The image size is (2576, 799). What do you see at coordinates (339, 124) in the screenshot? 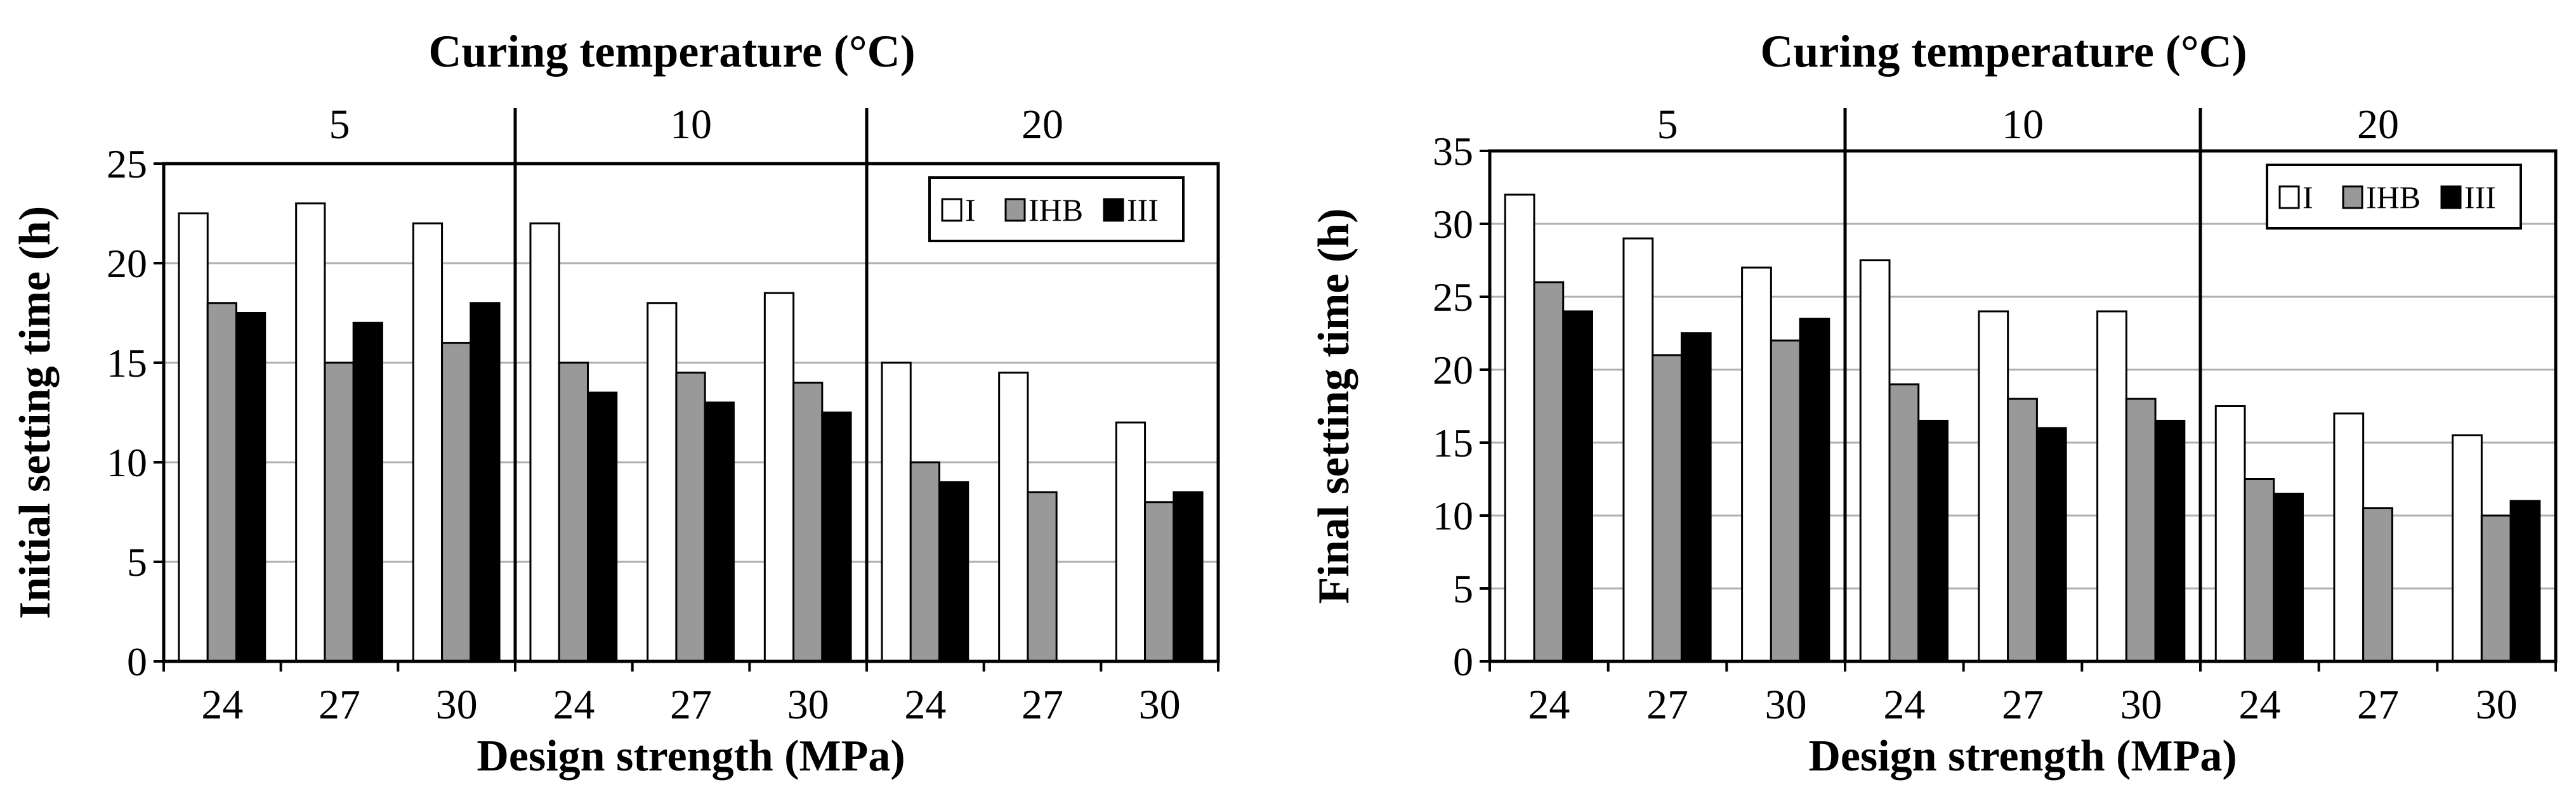
I see `temperature-label: 5` at bounding box center [339, 124].